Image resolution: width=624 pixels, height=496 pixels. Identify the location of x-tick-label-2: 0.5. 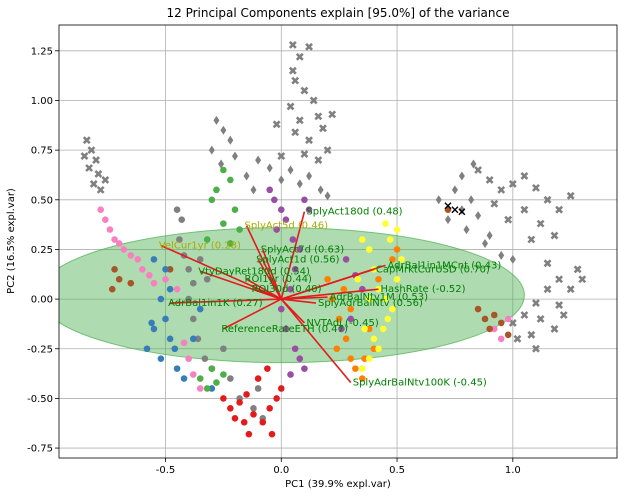
(397, 470).